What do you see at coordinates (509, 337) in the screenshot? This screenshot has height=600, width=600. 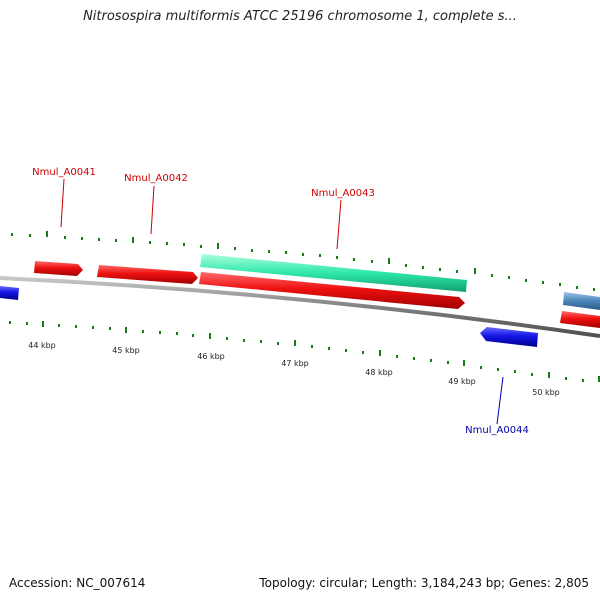 I see `gene-arrow-nmul-a0044` at bounding box center [509, 337].